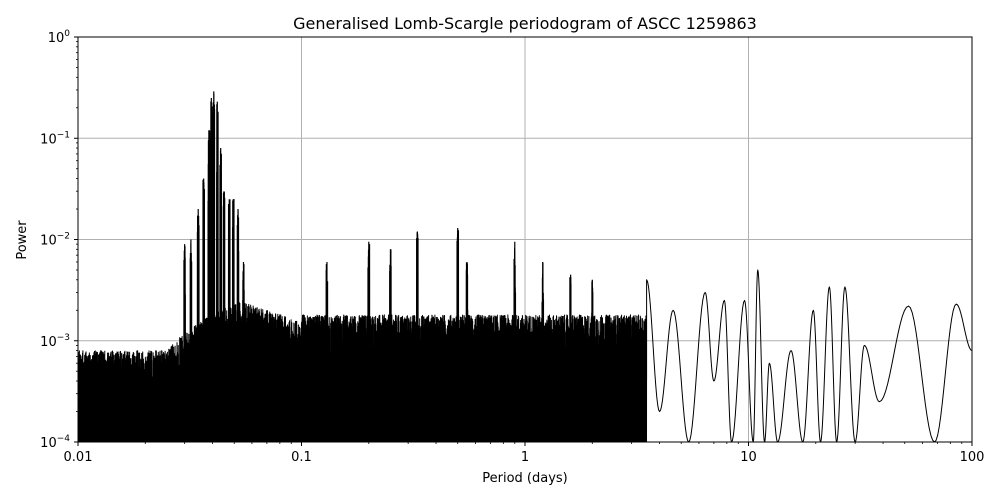  What do you see at coordinates (525, 478) in the screenshot?
I see `x-axis-label: Period (days)` at bounding box center [525, 478].